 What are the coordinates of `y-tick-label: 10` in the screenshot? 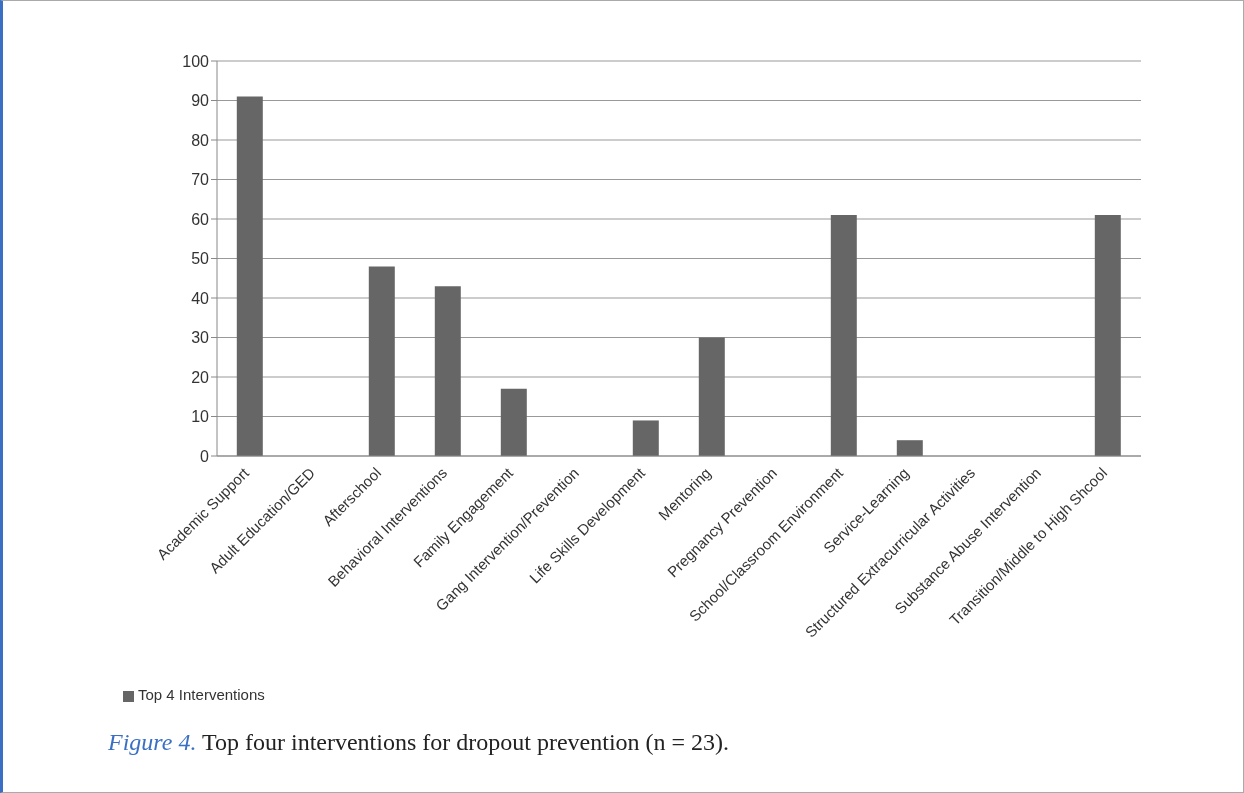 It's located at (200, 417).